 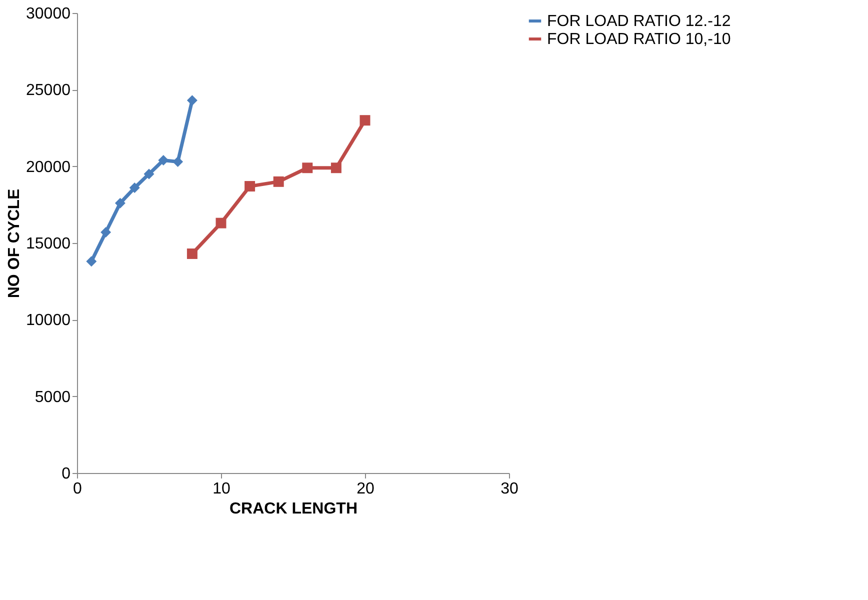 I want to click on x-axis-title: CRACK LENGTH, so click(x=294, y=509).